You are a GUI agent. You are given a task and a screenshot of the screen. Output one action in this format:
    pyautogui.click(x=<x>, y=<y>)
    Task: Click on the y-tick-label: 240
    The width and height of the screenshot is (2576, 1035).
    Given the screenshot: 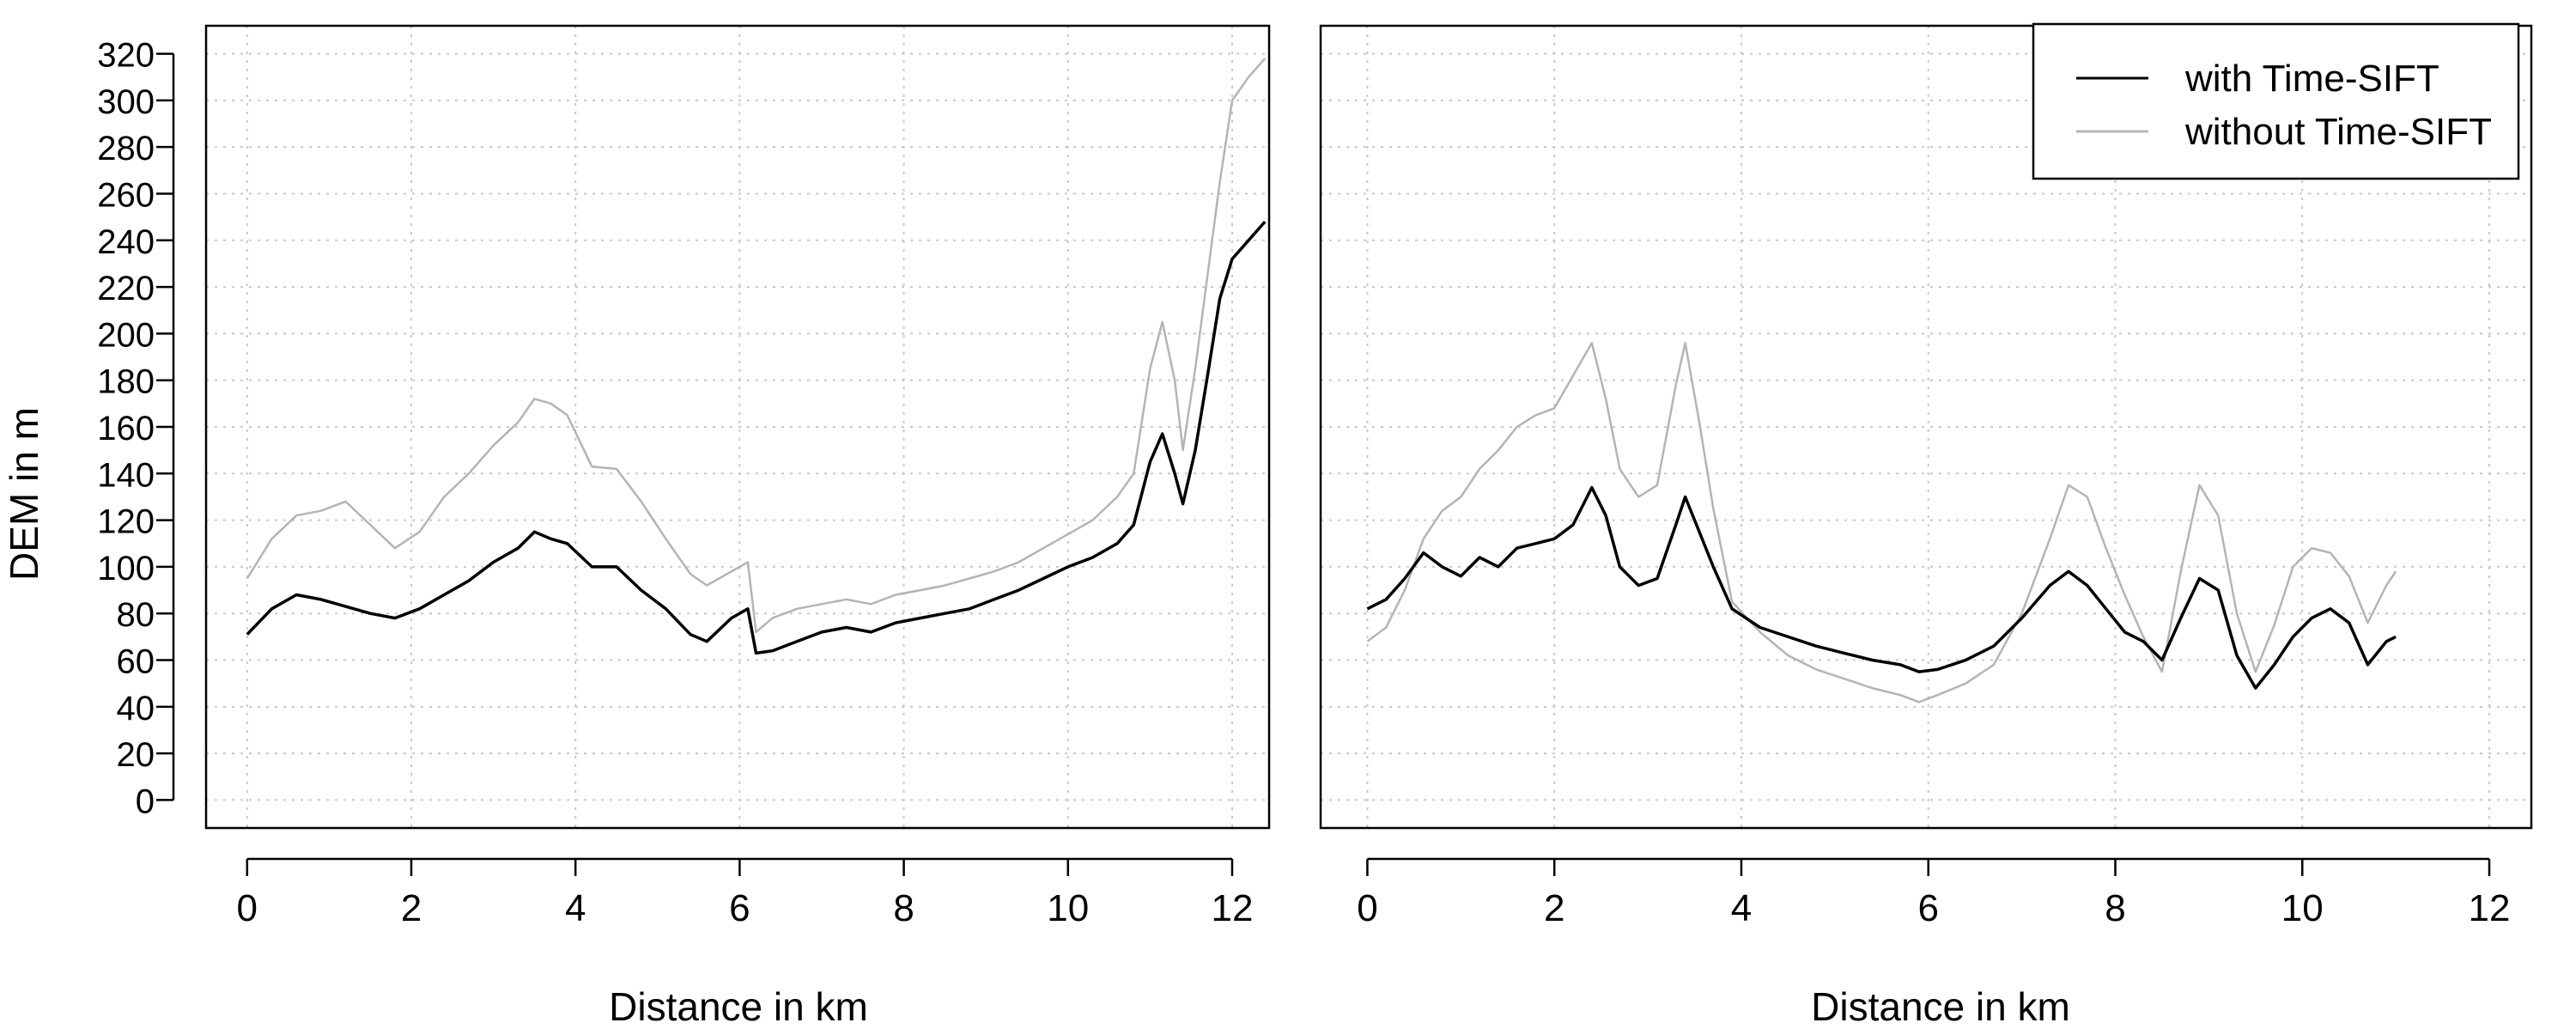 What is the action you would take?
    pyautogui.click(x=126, y=242)
    